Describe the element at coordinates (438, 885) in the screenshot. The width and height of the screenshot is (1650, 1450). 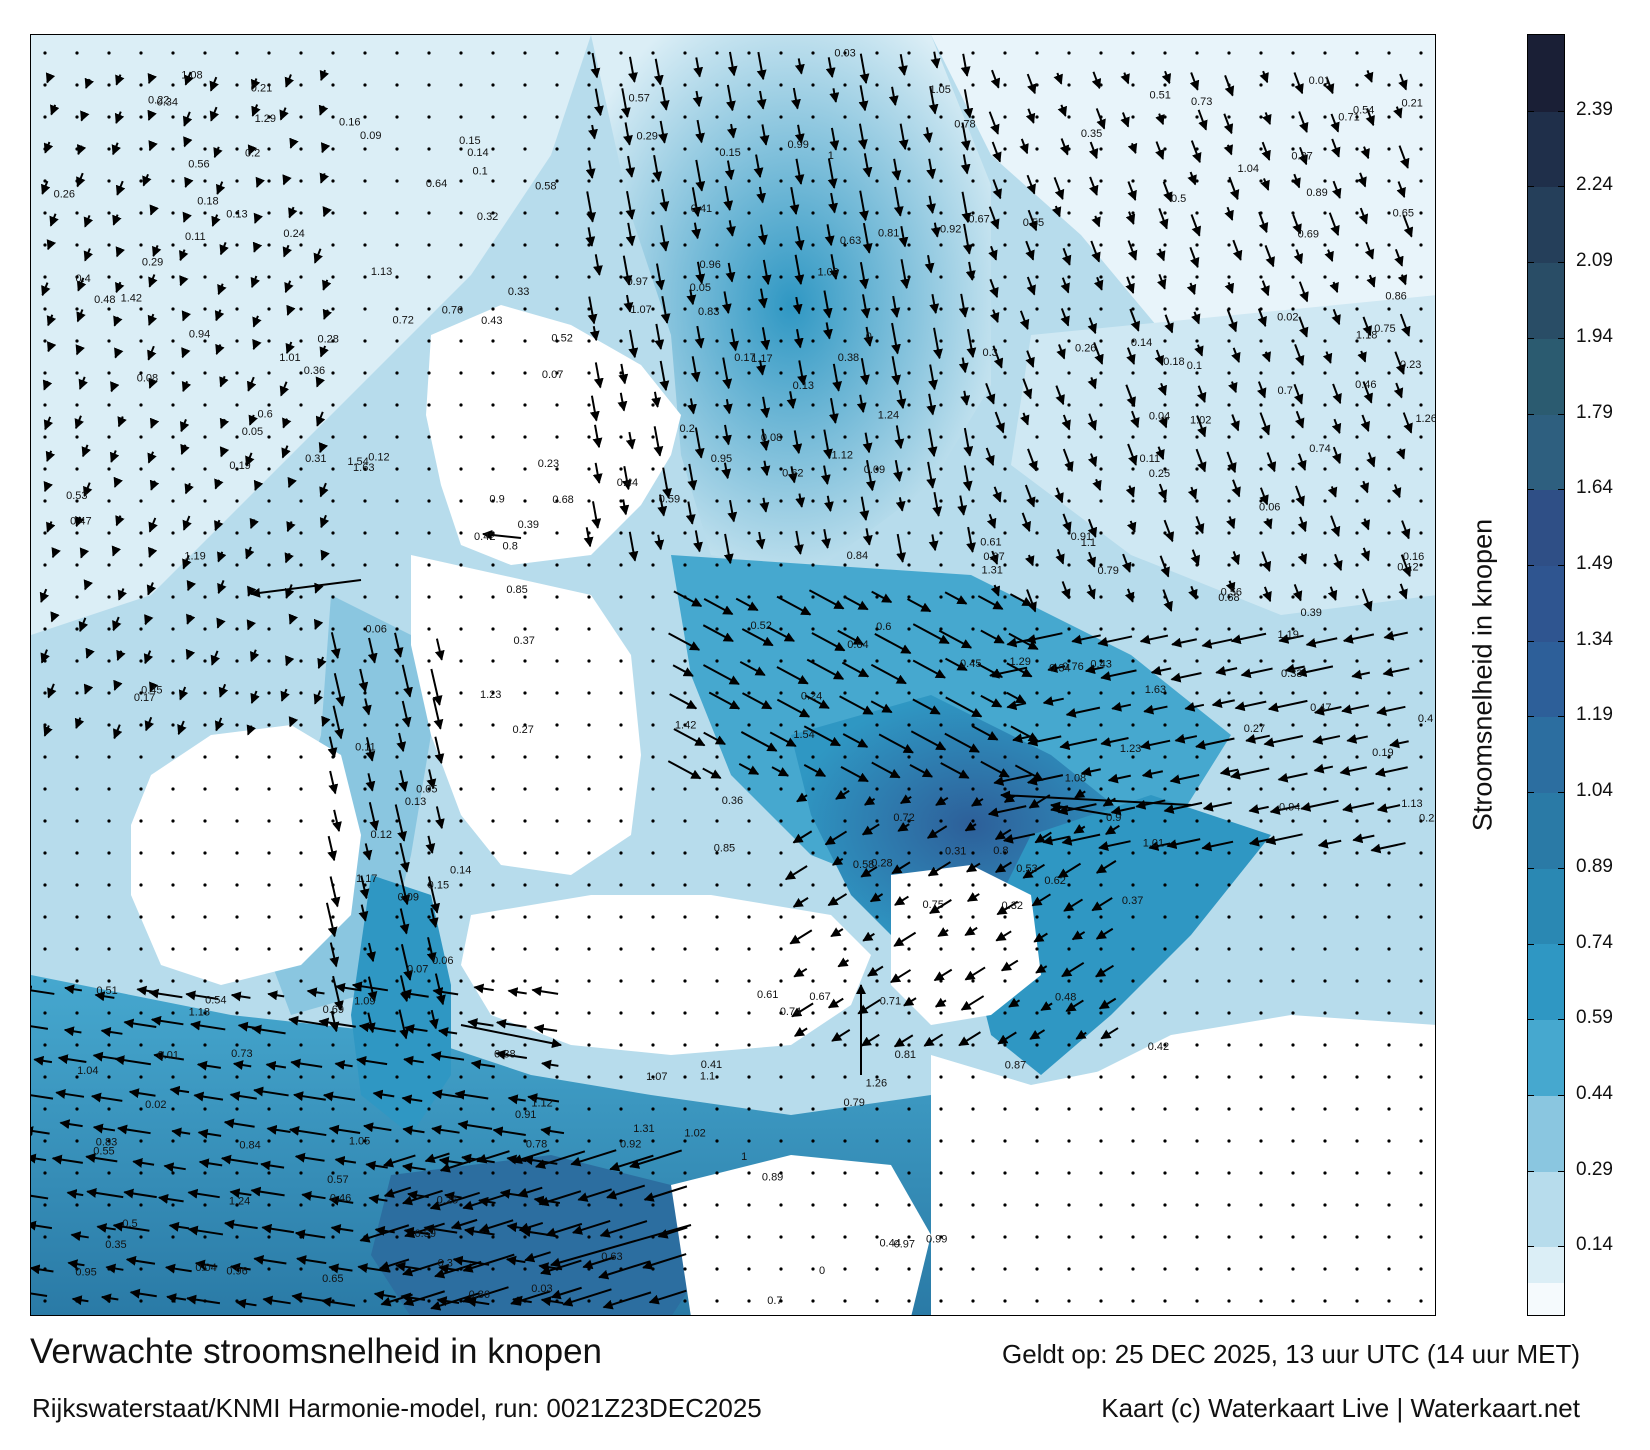
I see `speed-label: 0.15` at that location.